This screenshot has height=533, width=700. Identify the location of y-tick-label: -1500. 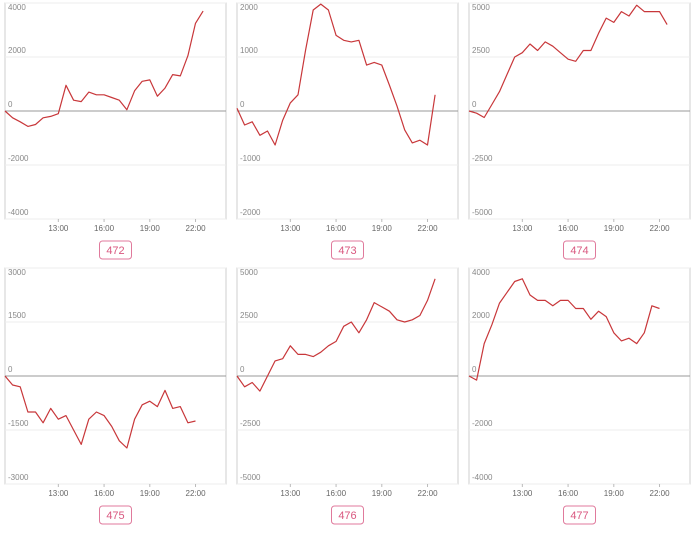
(18, 423).